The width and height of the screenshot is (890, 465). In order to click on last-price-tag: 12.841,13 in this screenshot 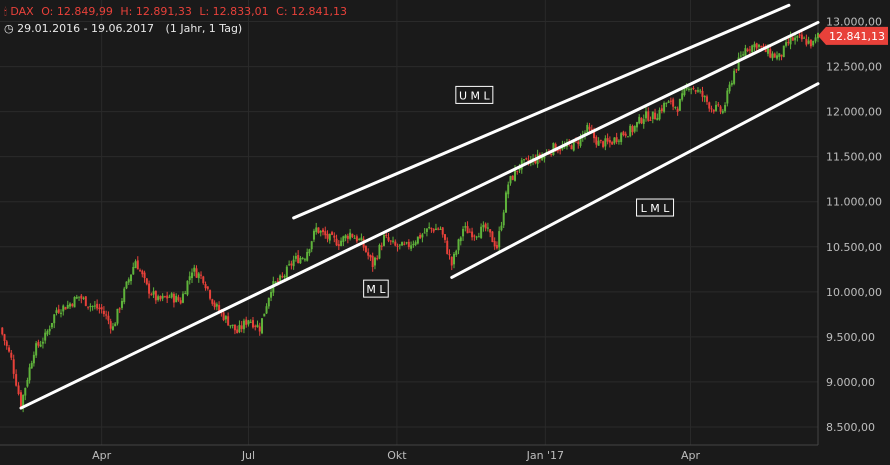, I will do `click(853, 35)`.